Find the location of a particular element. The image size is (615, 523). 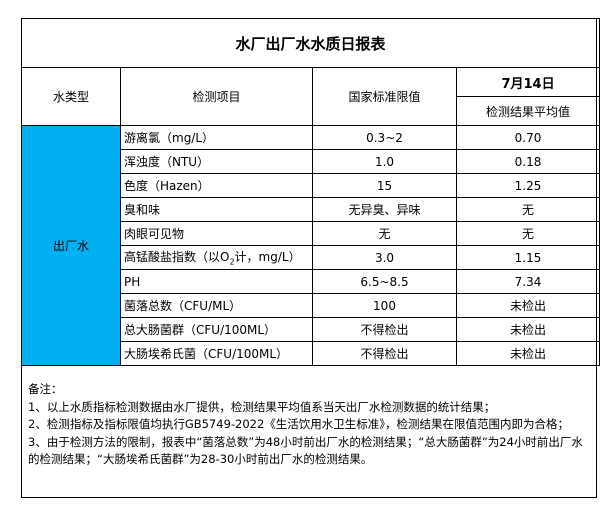

result-cell: 0.70 is located at coordinates (528, 137).